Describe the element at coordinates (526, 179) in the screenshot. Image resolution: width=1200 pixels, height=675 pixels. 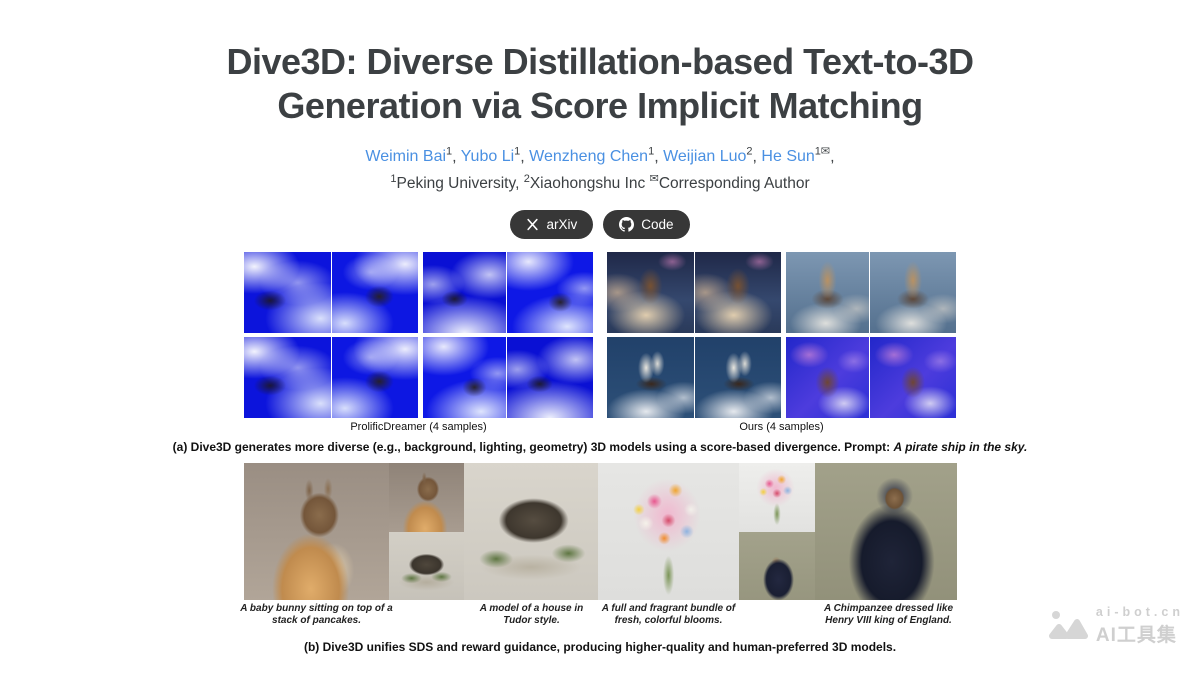
I see `affil-sup-2: 2` at that location.